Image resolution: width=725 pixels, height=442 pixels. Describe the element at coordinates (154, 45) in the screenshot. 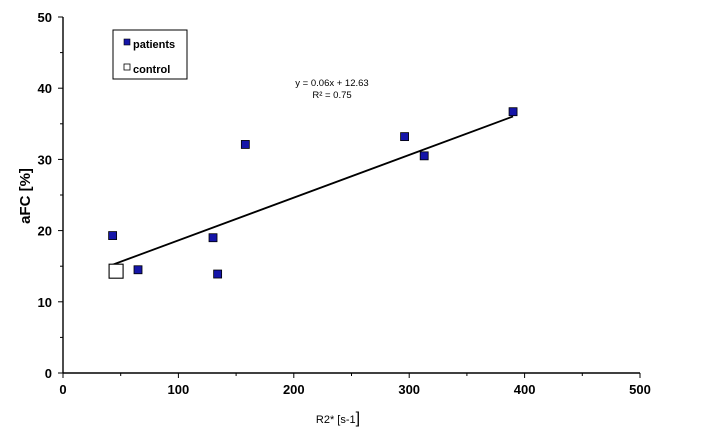

I see `legend-patients-label: patients` at that location.